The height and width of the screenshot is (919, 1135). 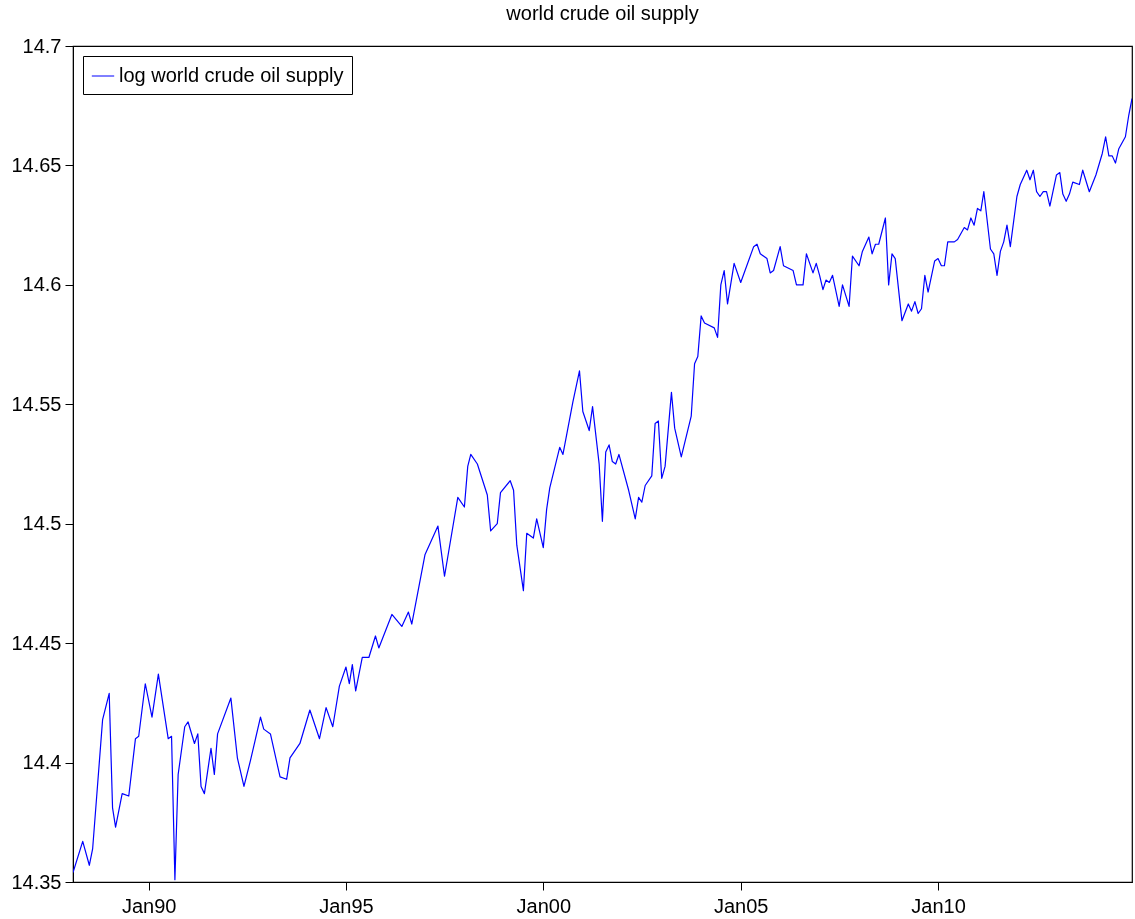 What do you see at coordinates (346, 905) in the screenshot?
I see `x-tick-label: Jan95` at bounding box center [346, 905].